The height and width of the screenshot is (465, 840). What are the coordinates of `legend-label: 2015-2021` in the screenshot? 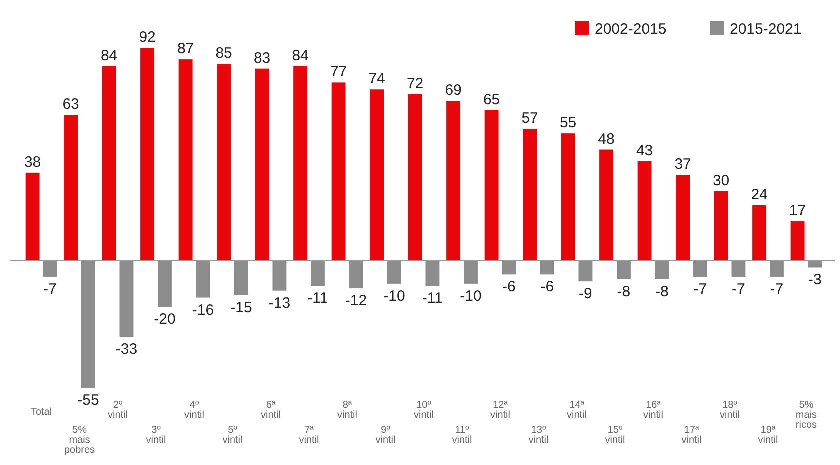 It's located at (766, 29).